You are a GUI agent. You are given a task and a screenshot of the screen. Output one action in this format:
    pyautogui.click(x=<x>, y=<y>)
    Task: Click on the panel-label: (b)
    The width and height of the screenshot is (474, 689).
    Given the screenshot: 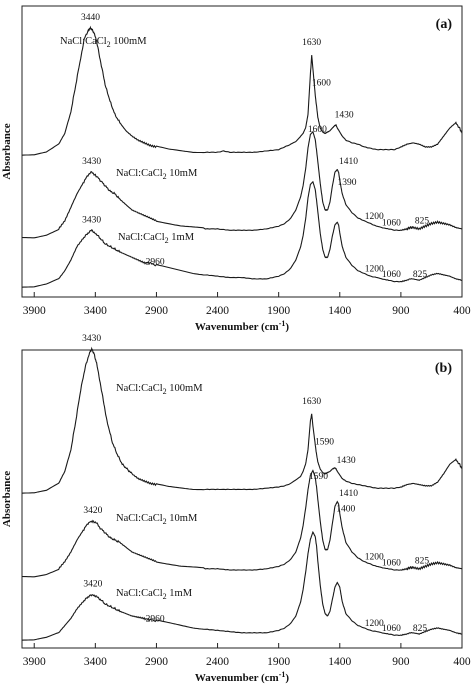 What is the action you would take?
    pyautogui.click(x=443, y=368)
    